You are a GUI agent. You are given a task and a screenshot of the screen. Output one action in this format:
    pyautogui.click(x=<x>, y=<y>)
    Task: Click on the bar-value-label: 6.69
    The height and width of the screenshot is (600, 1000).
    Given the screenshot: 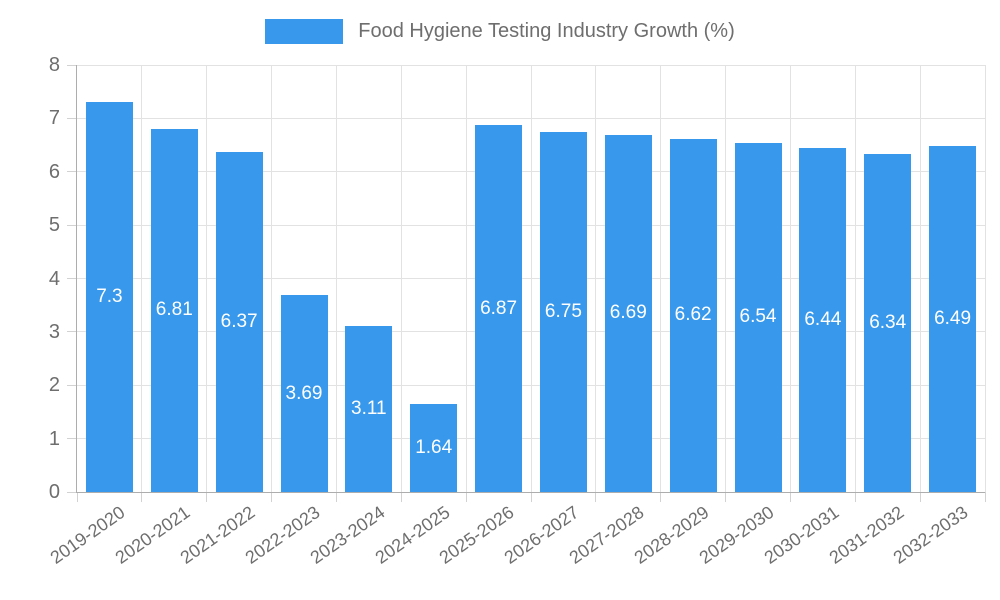 What is the action you would take?
    pyautogui.click(x=628, y=313)
    